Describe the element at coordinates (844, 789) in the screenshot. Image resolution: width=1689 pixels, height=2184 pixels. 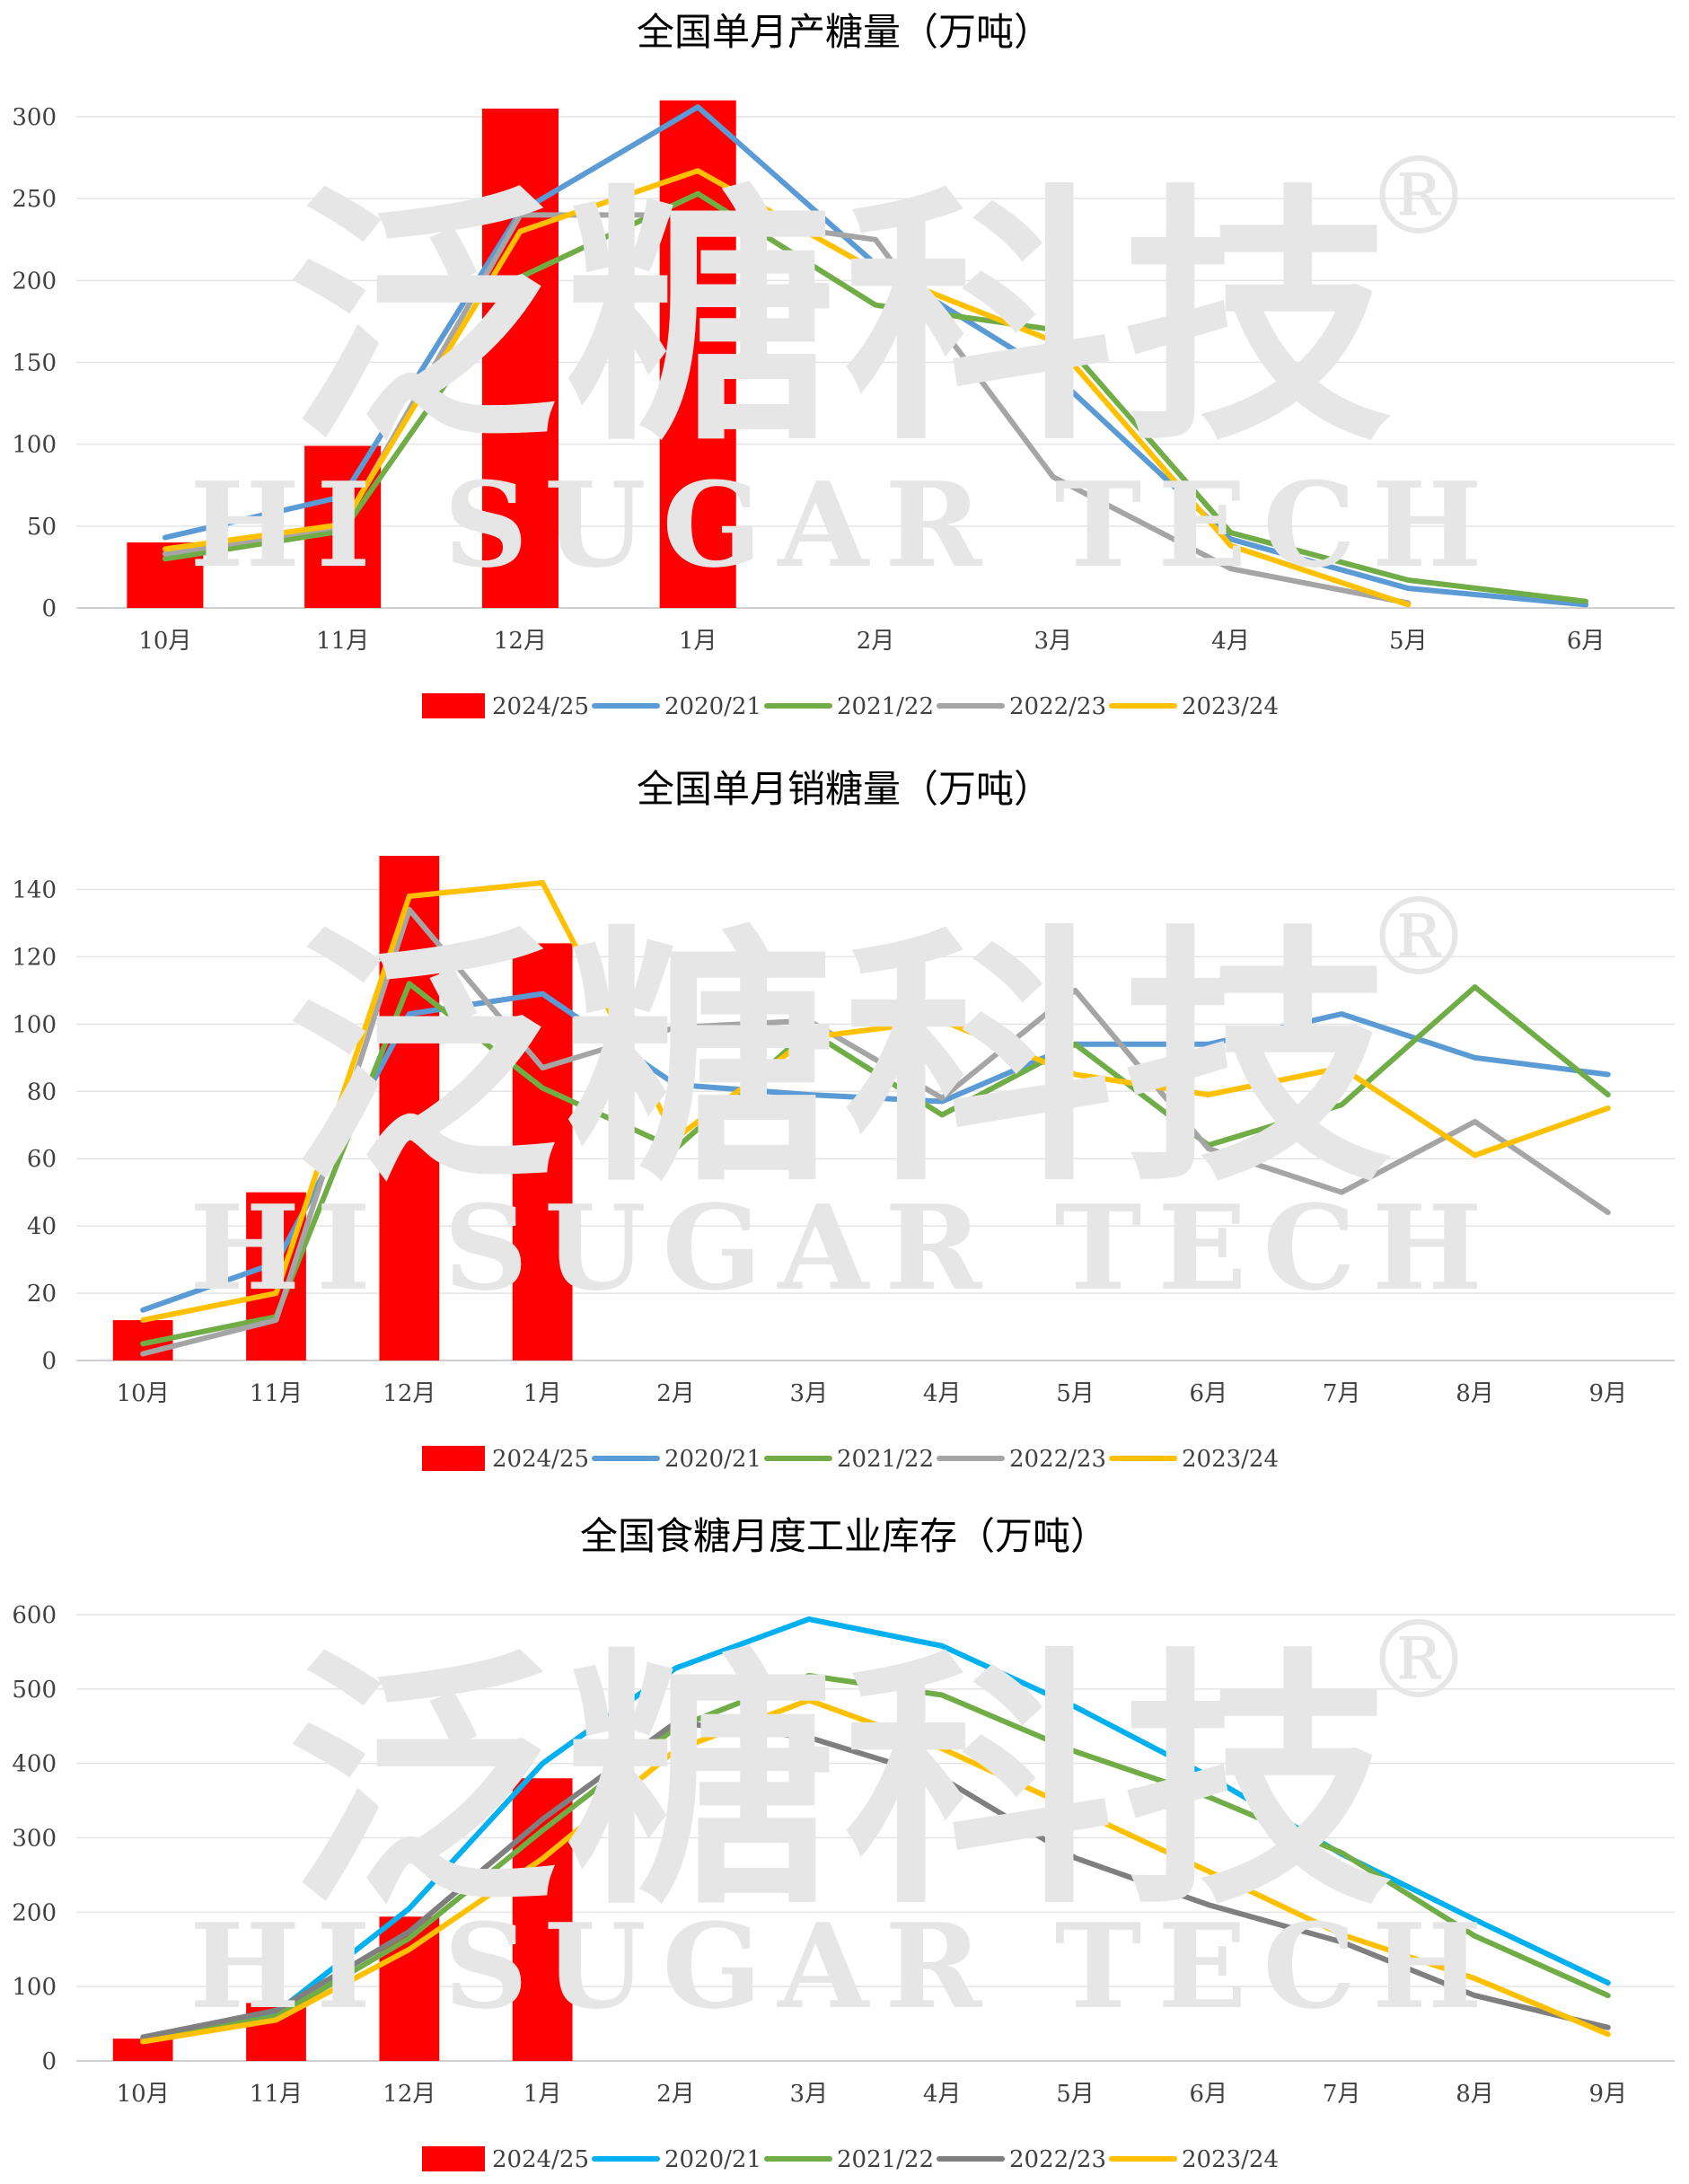
I see `chart-title: 全国单月销糖量（万吨）` at that location.